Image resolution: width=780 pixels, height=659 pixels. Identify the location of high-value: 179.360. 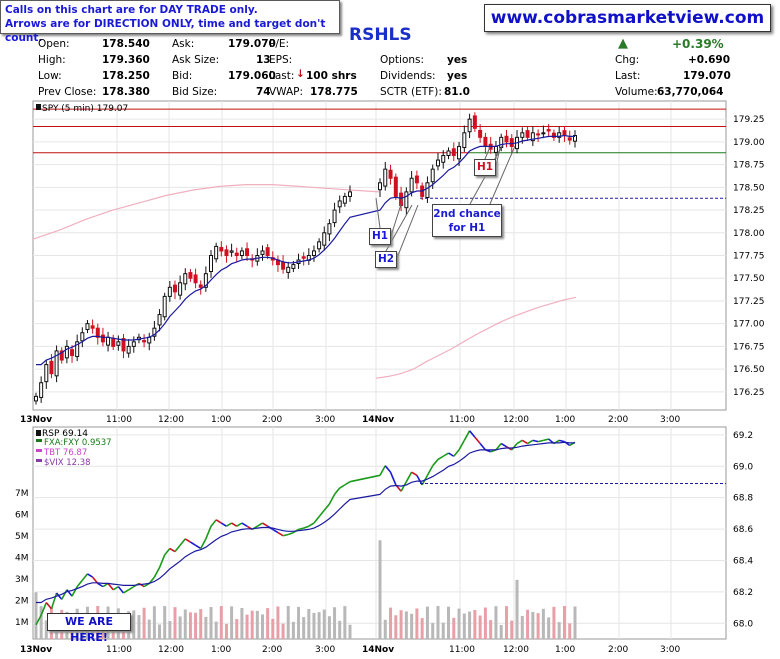
(126, 60).